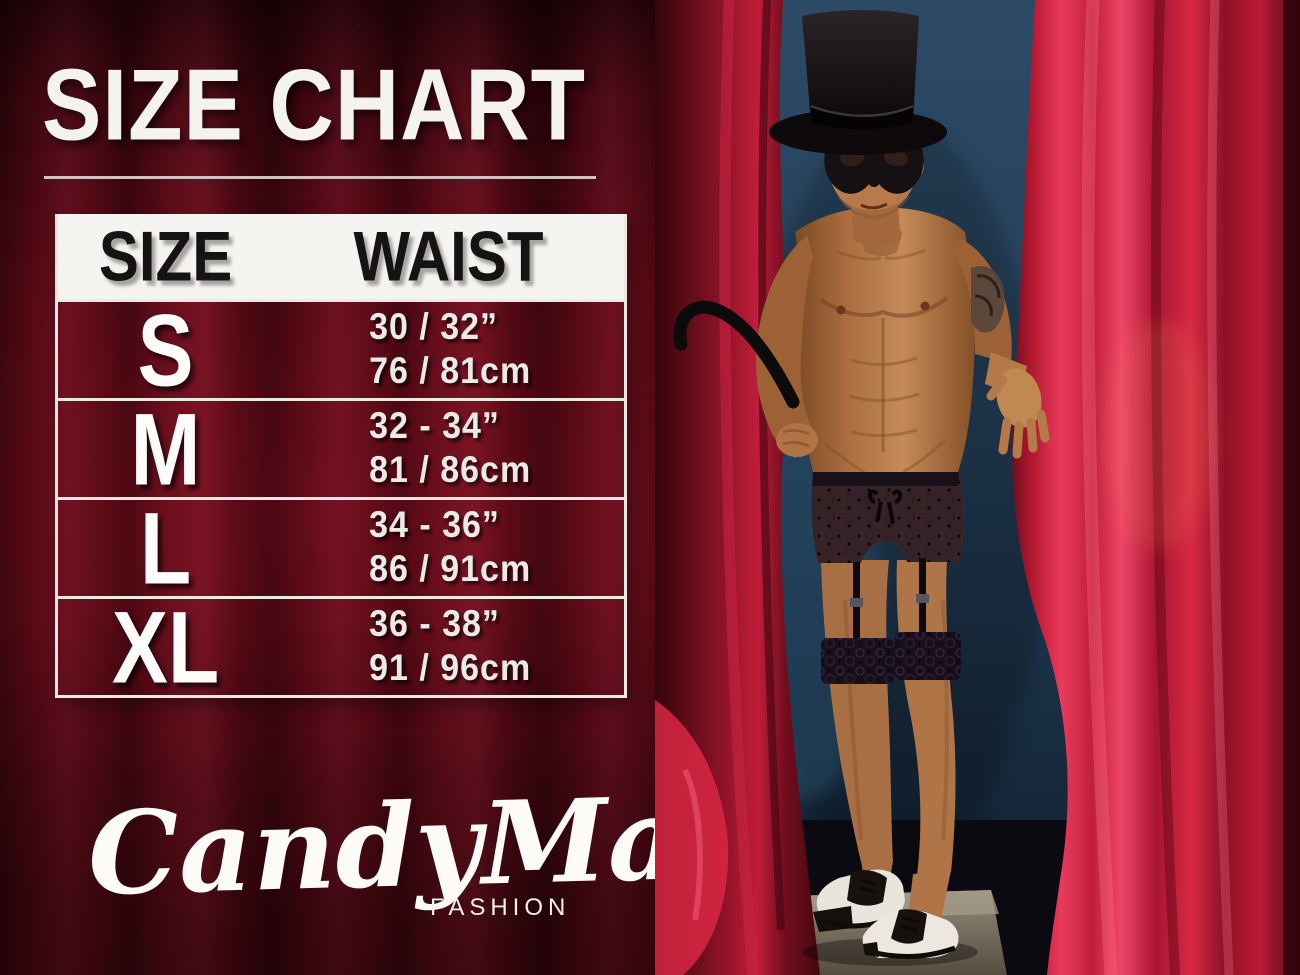  I want to click on top-hat, so click(858, 82).